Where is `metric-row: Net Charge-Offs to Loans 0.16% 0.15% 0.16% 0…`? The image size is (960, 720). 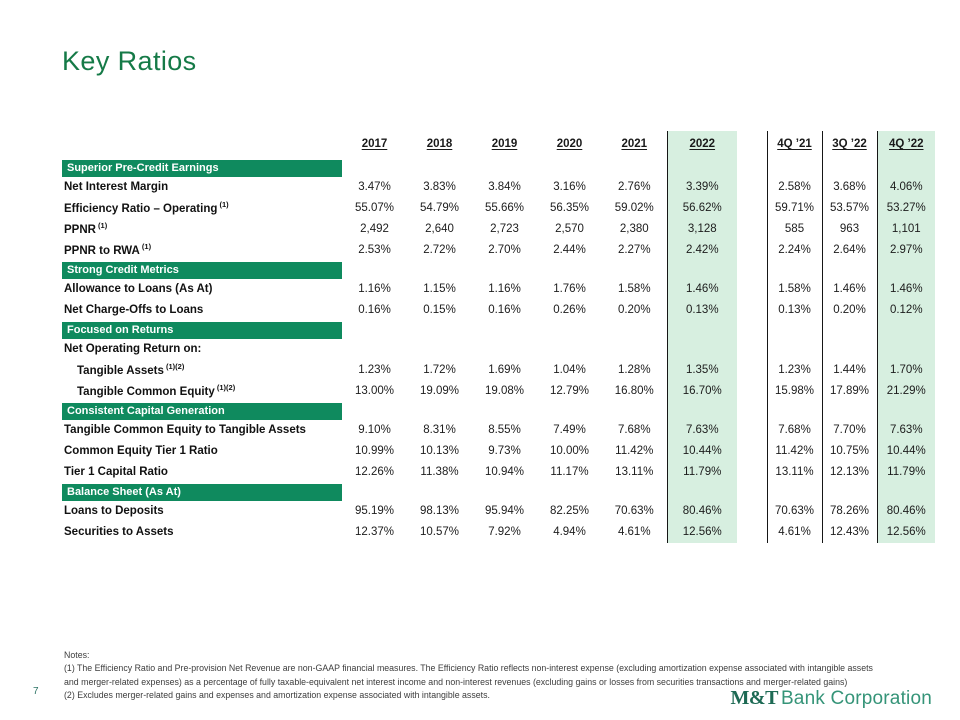 metric-row: Net Charge-Offs to Loans 0.16% 0.15% 0.16% 0… is located at coordinates (498, 310).